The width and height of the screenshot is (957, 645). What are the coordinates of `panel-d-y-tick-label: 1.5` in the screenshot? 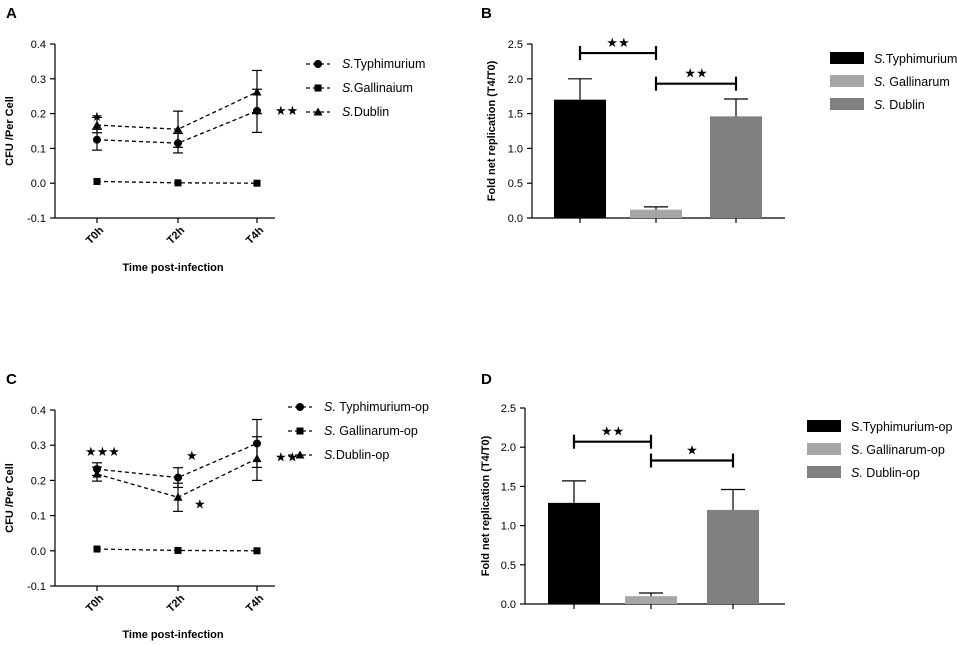 It's located at (508, 487).